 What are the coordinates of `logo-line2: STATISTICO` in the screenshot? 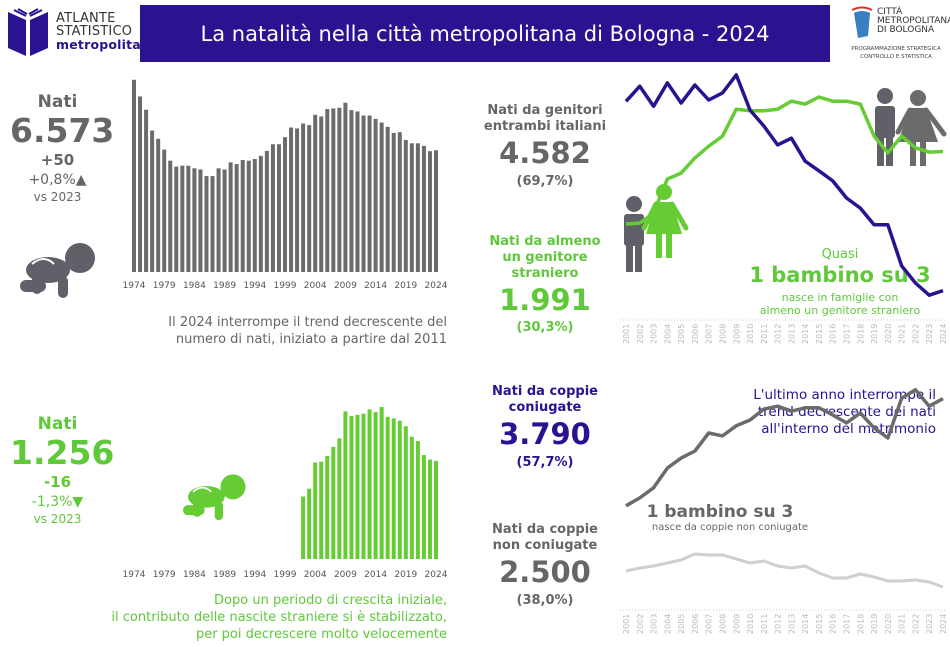 It's located at (94, 31).